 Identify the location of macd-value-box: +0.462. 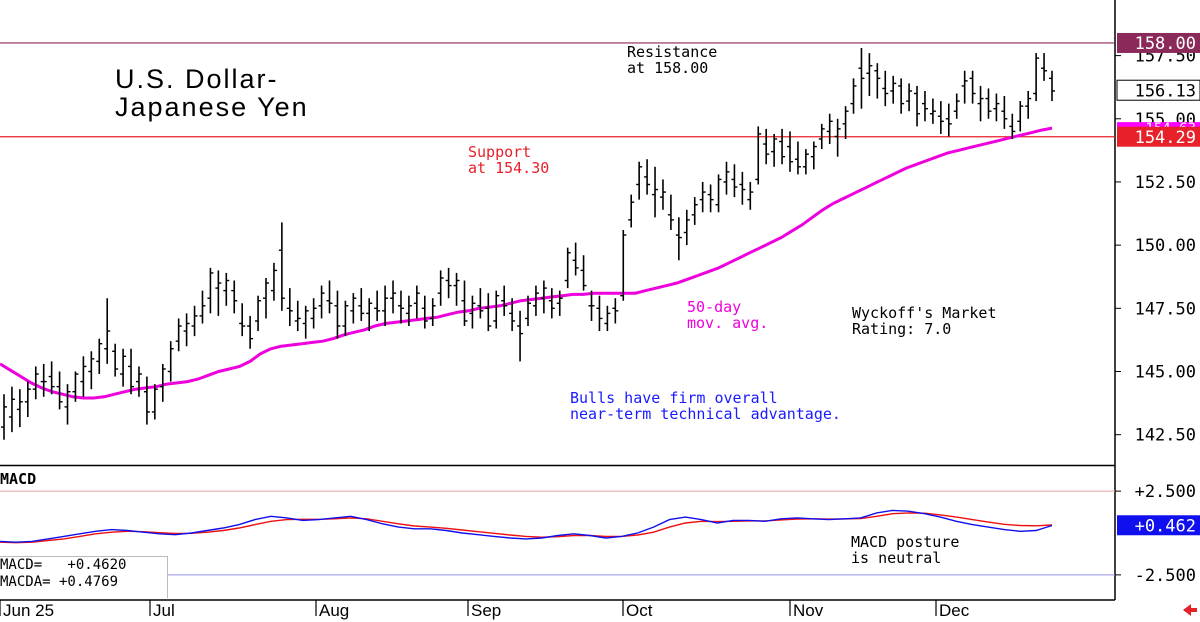
(1158, 525).